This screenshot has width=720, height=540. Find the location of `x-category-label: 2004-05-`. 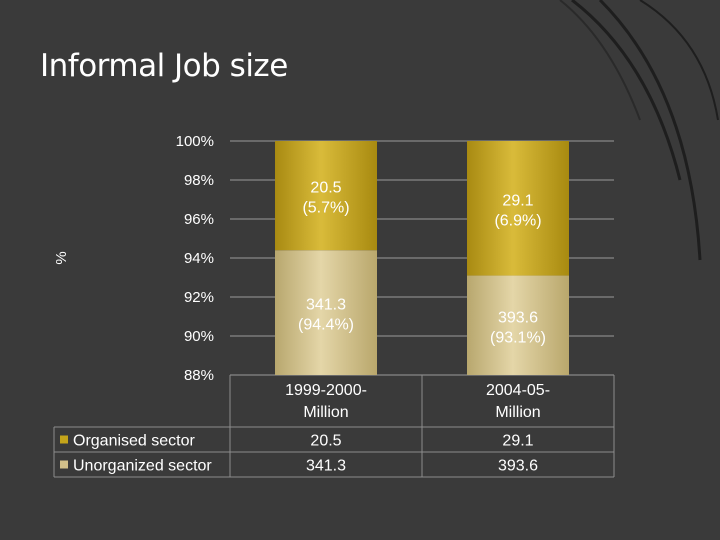

x-category-label: 2004-05- is located at coordinates (518, 390).